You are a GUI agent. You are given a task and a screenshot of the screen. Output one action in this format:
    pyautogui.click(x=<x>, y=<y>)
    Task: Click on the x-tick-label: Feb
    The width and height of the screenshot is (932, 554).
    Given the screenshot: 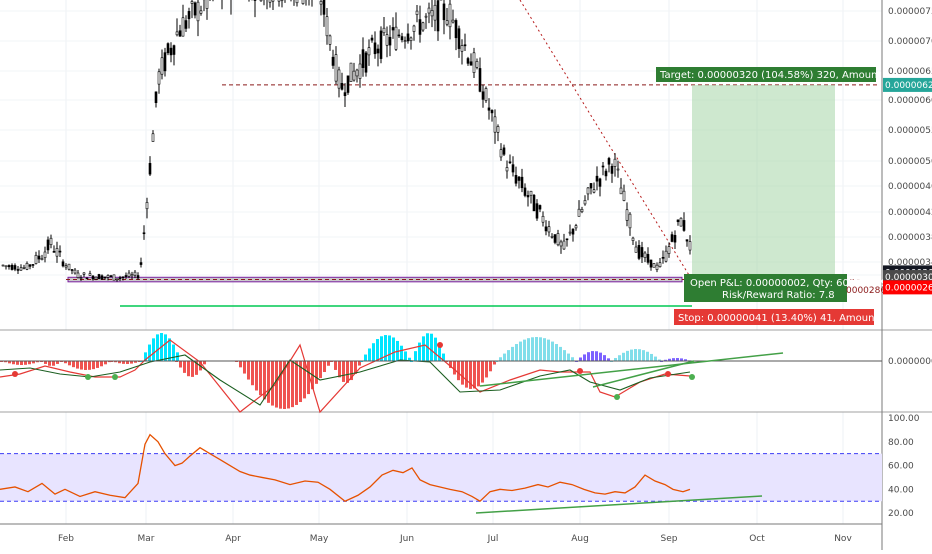 What is the action you would take?
    pyautogui.click(x=66, y=539)
    